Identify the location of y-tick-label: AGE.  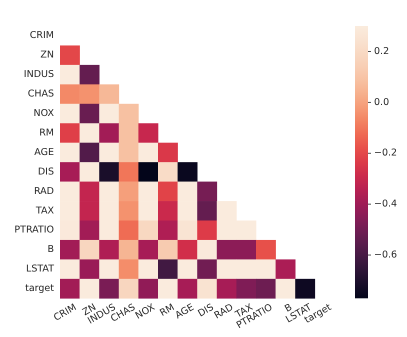
(44, 152).